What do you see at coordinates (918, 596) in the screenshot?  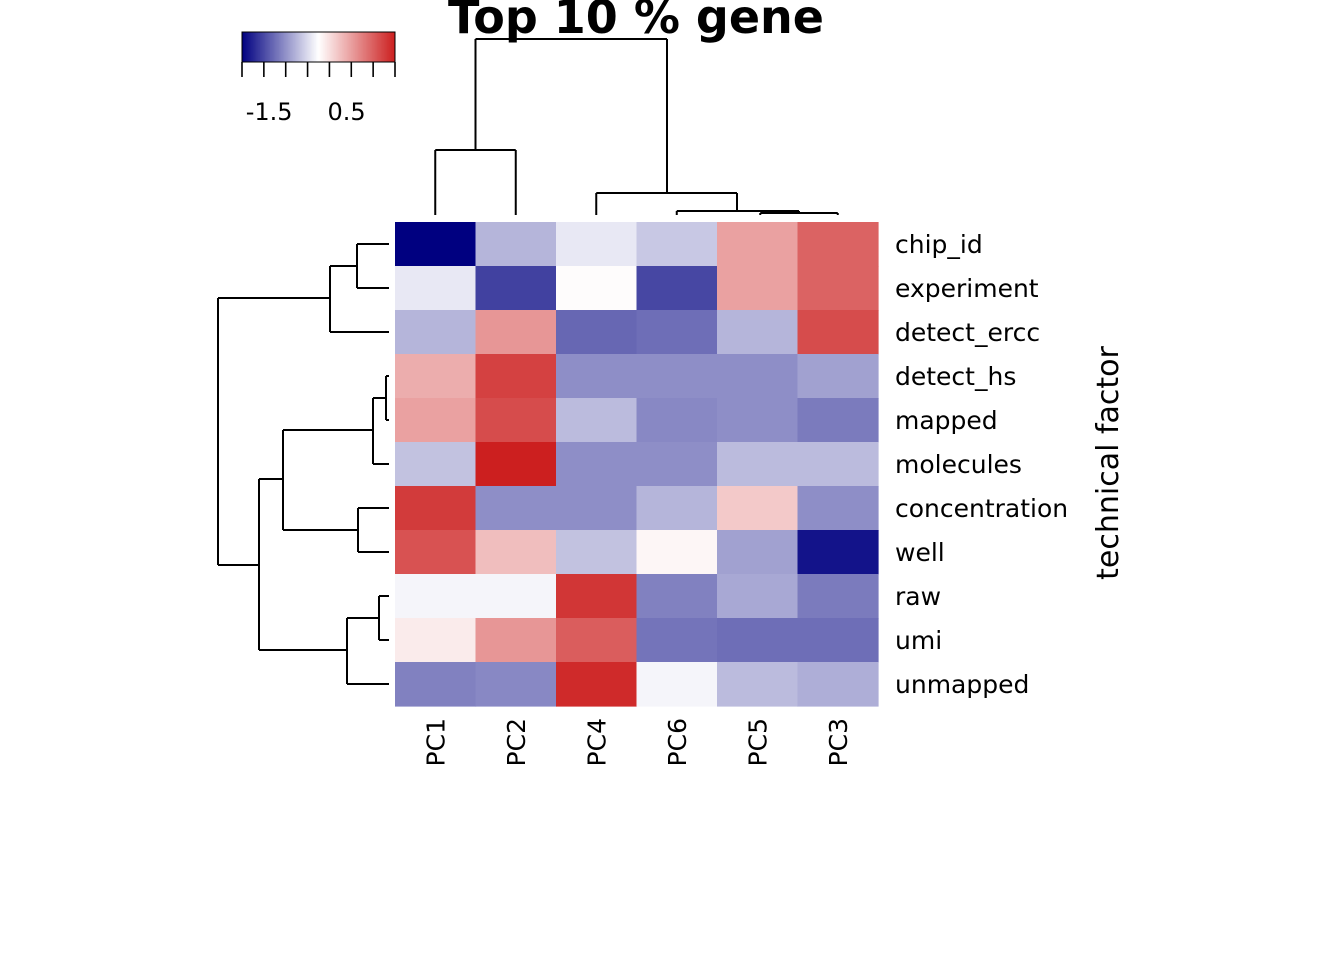 I see `row-label: raw` at bounding box center [918, 596].